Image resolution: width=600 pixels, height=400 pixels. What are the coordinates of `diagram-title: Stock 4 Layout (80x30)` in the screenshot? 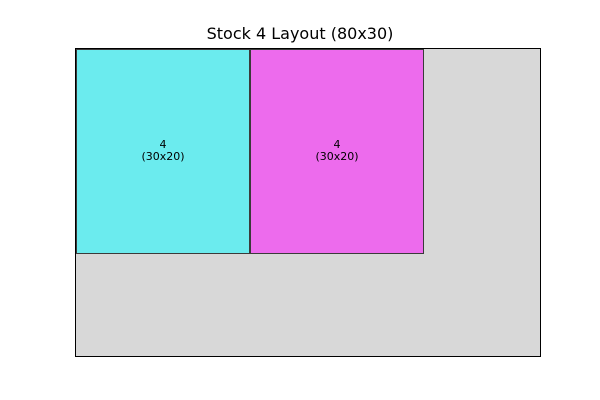 It's located at (300, 33).